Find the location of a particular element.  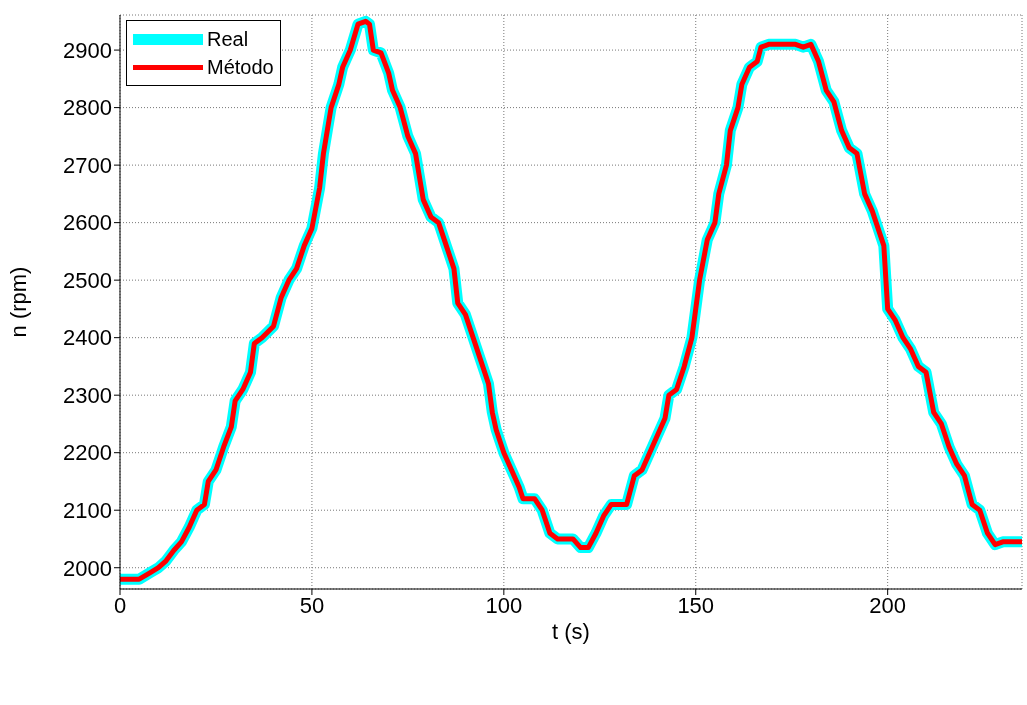

y-tick-label: 2100 is located at coordinates (87, 511).